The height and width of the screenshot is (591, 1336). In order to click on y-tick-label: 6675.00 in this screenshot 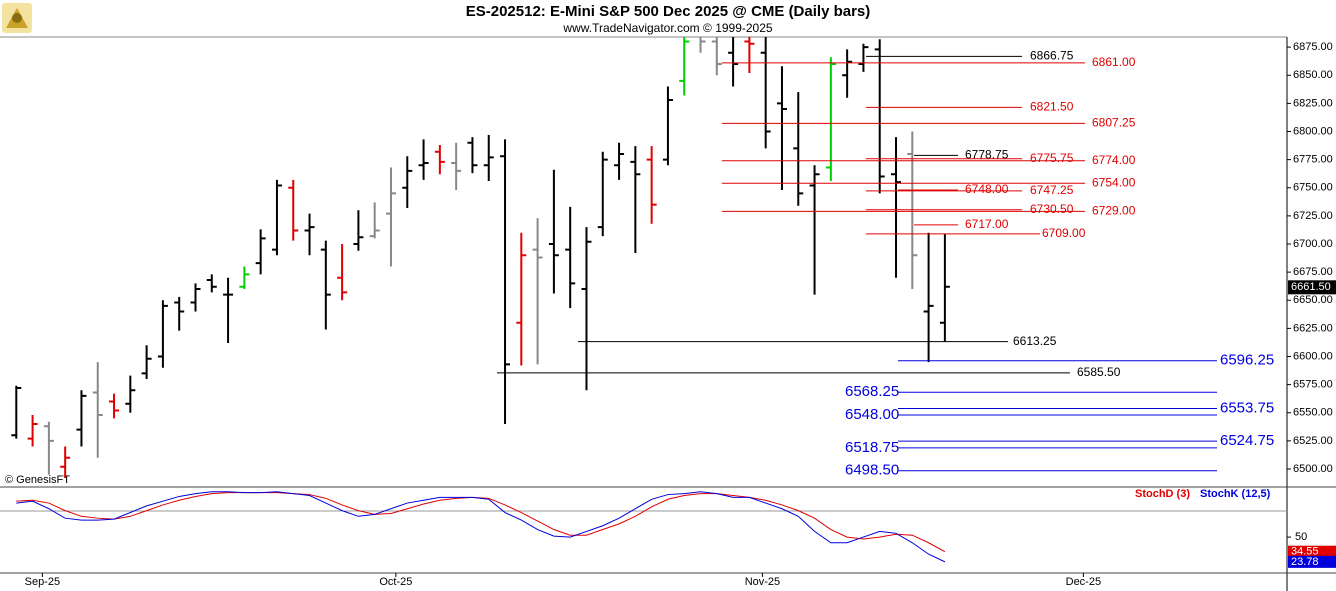, I will do `click(1313, 272)`.